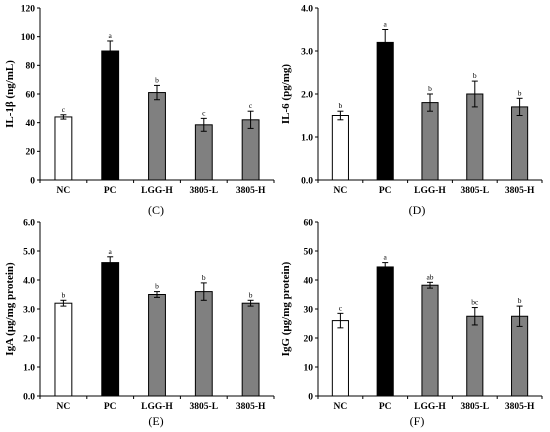 The height and width of the screenshot is (432, 550). I want to click on panel-label: (E), so click(155, 421).